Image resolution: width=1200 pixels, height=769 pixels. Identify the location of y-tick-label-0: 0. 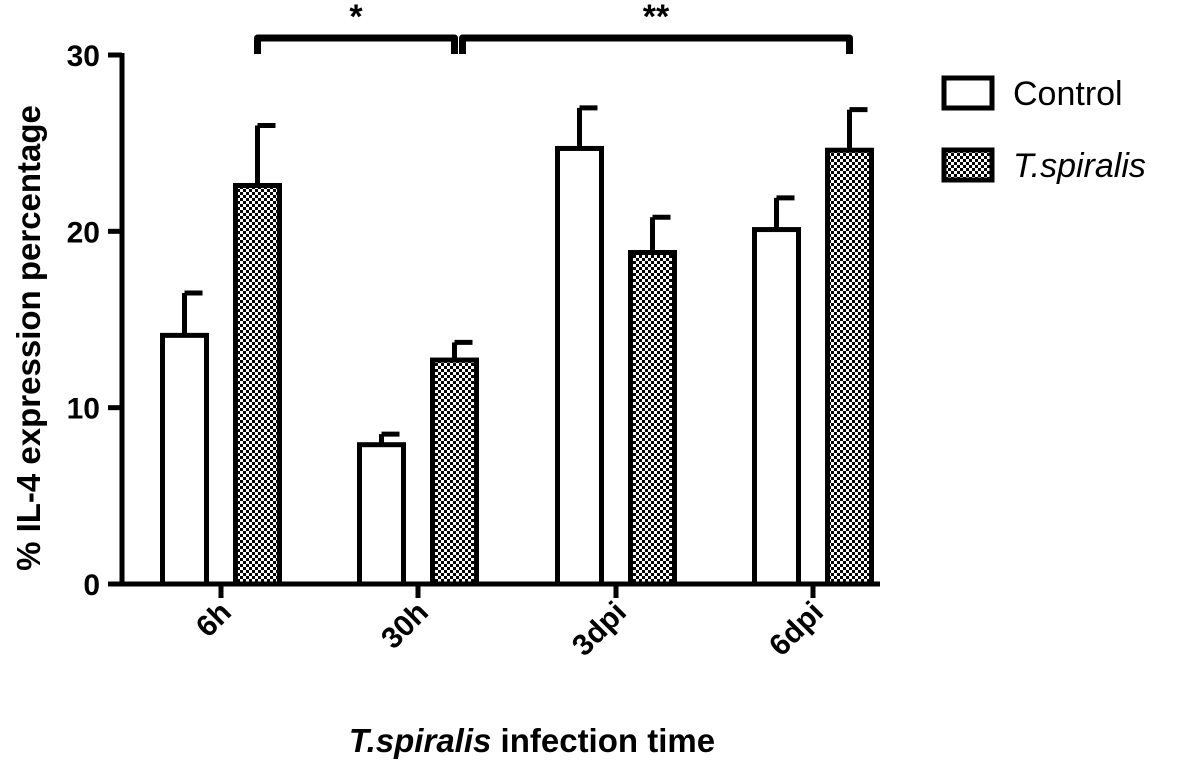
(91, 585).